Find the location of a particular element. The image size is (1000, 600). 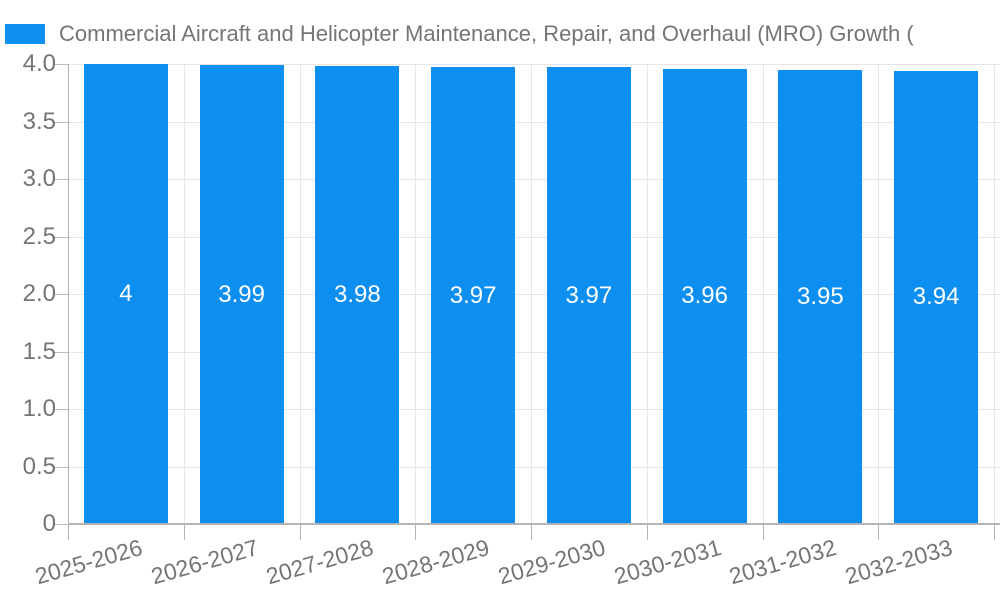

x-category-label: 2032-2033 is located at coordinates (899, 562).